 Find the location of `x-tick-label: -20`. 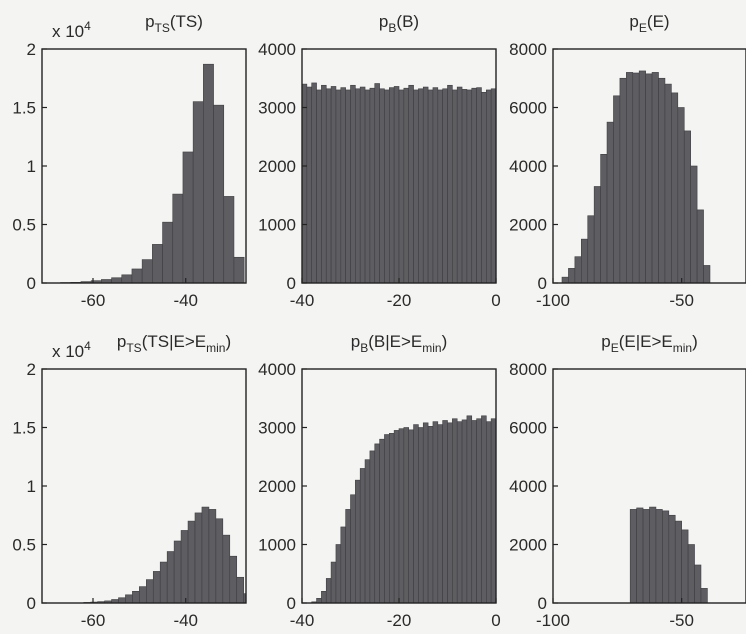

x-tick-label: -20 is located at coordinates (399, 300).